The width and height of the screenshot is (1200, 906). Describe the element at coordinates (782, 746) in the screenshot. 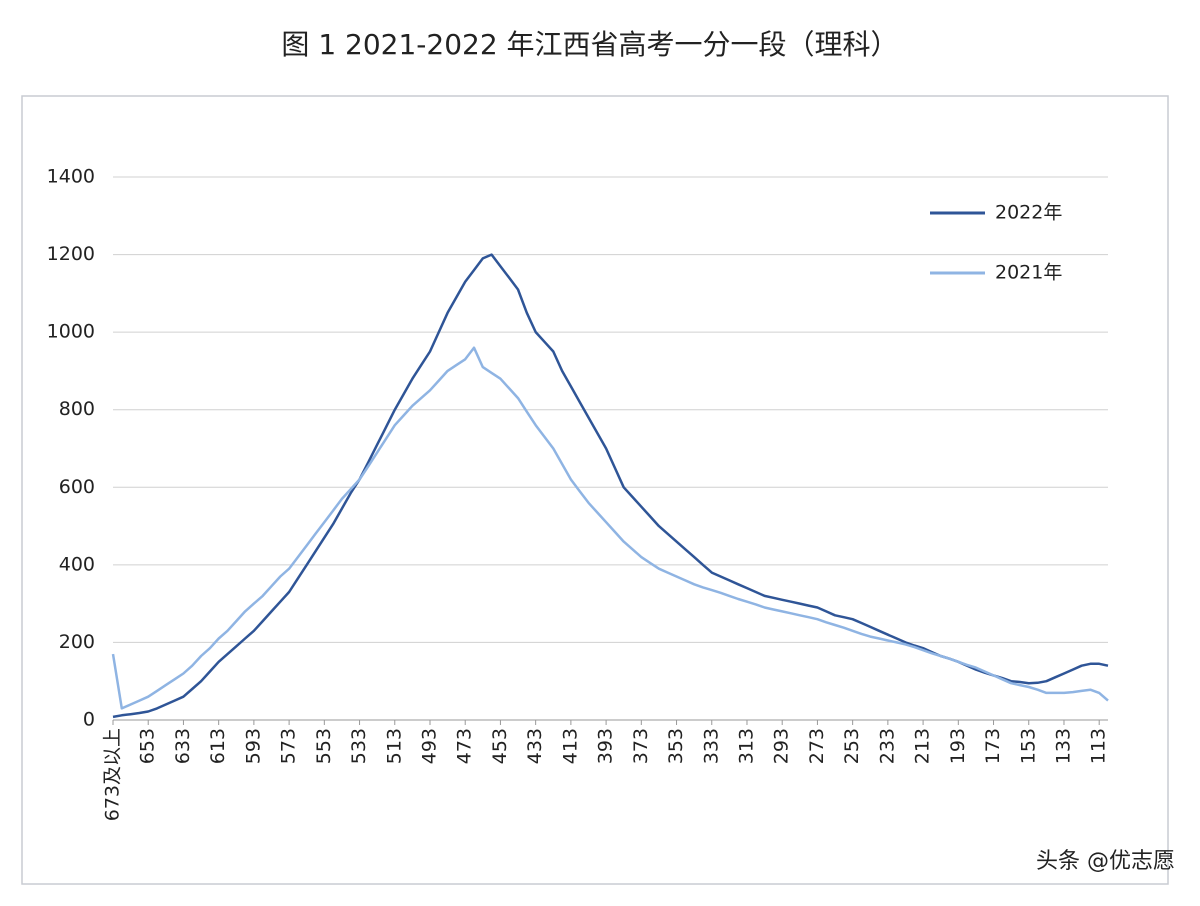

I see `x-tick-label: 293` at that location.